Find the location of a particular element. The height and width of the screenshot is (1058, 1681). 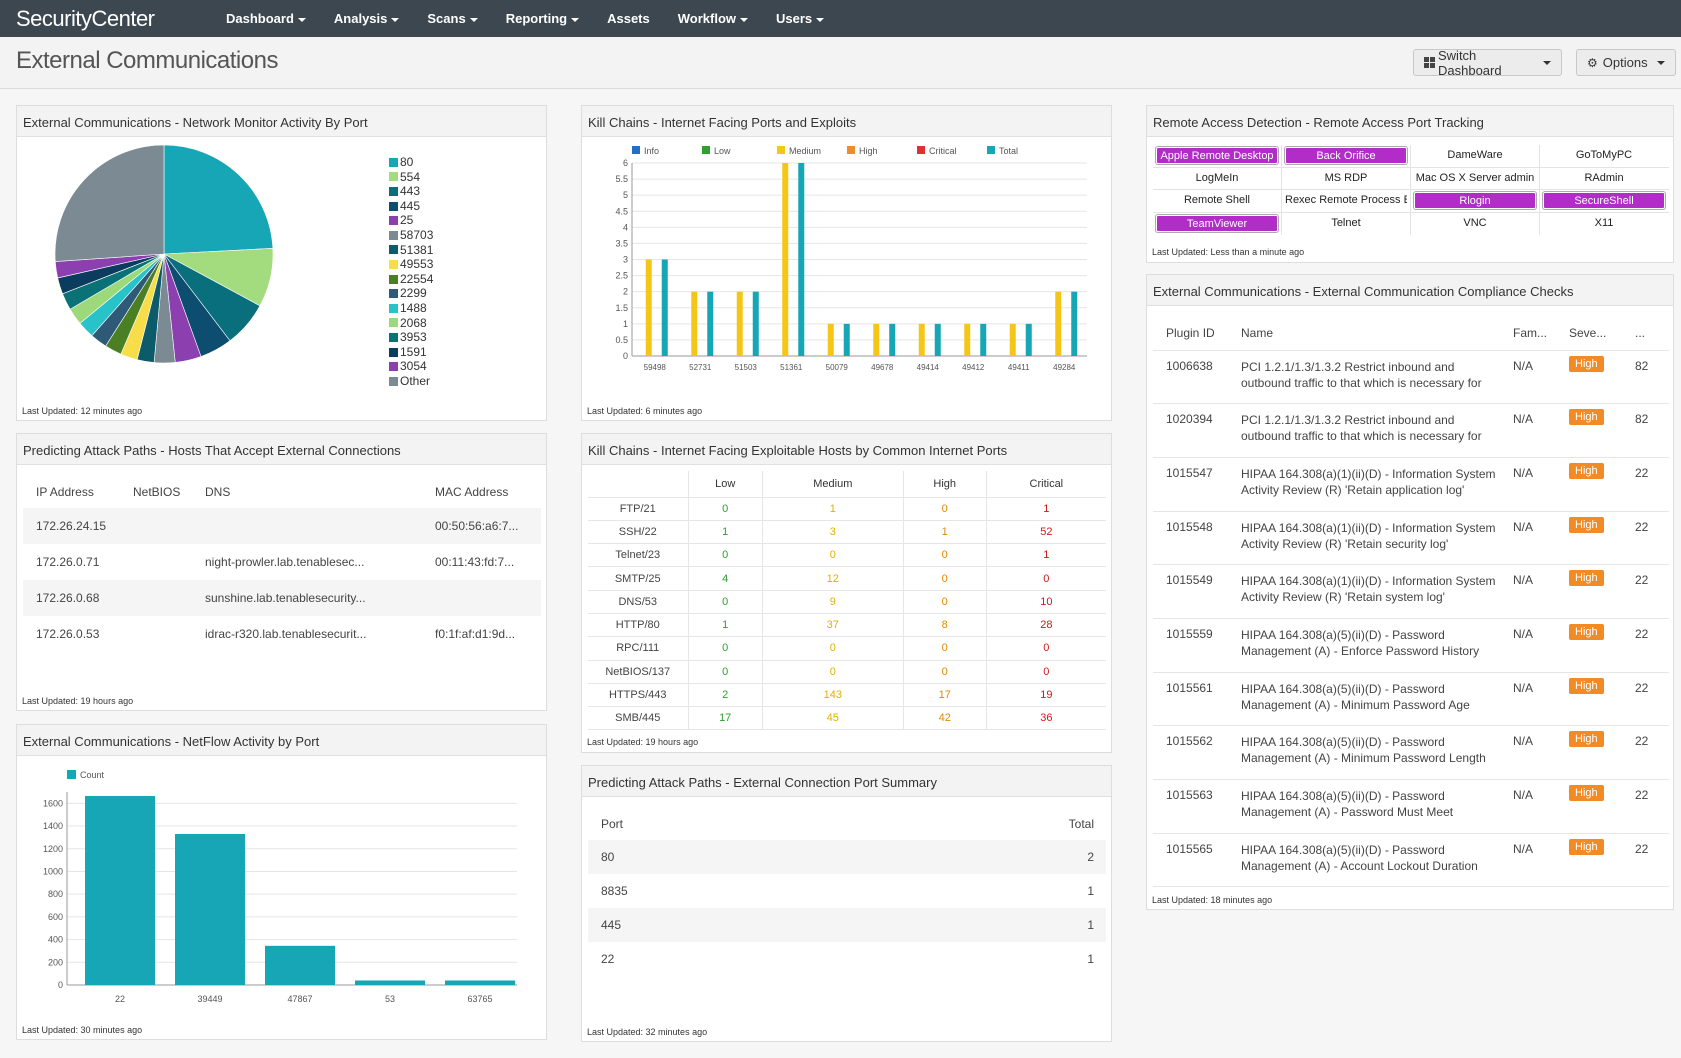

remote-access-cell: VNC is located at coordinates (1475, 222).